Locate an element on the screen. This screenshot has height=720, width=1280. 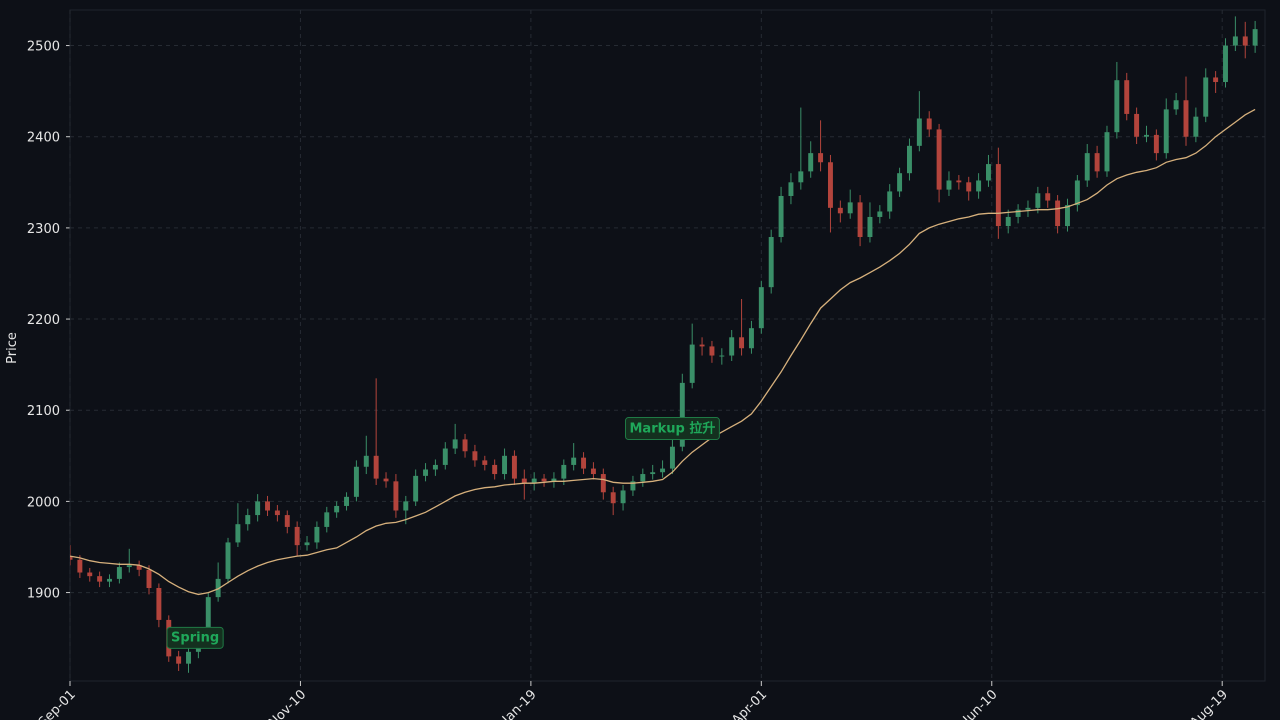
x-tick-label: Sep-01 is located at coordinates (57, 703).